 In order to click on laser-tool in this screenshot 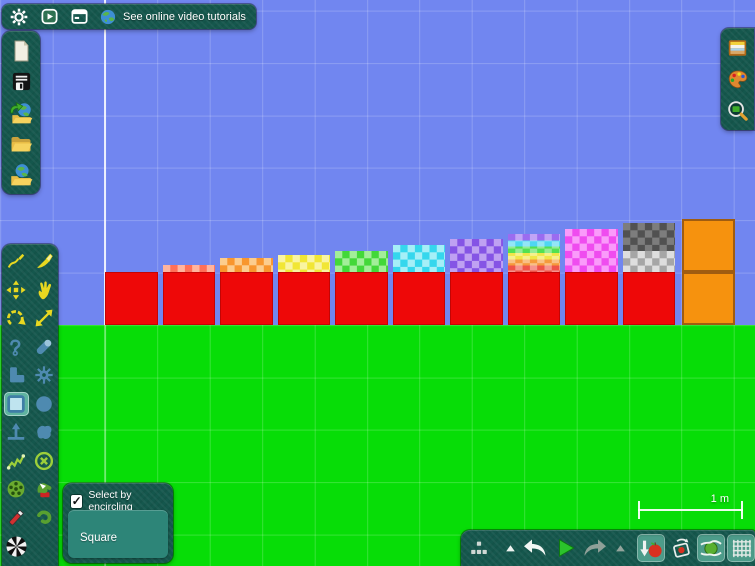, I will do `click(16, 518)`.